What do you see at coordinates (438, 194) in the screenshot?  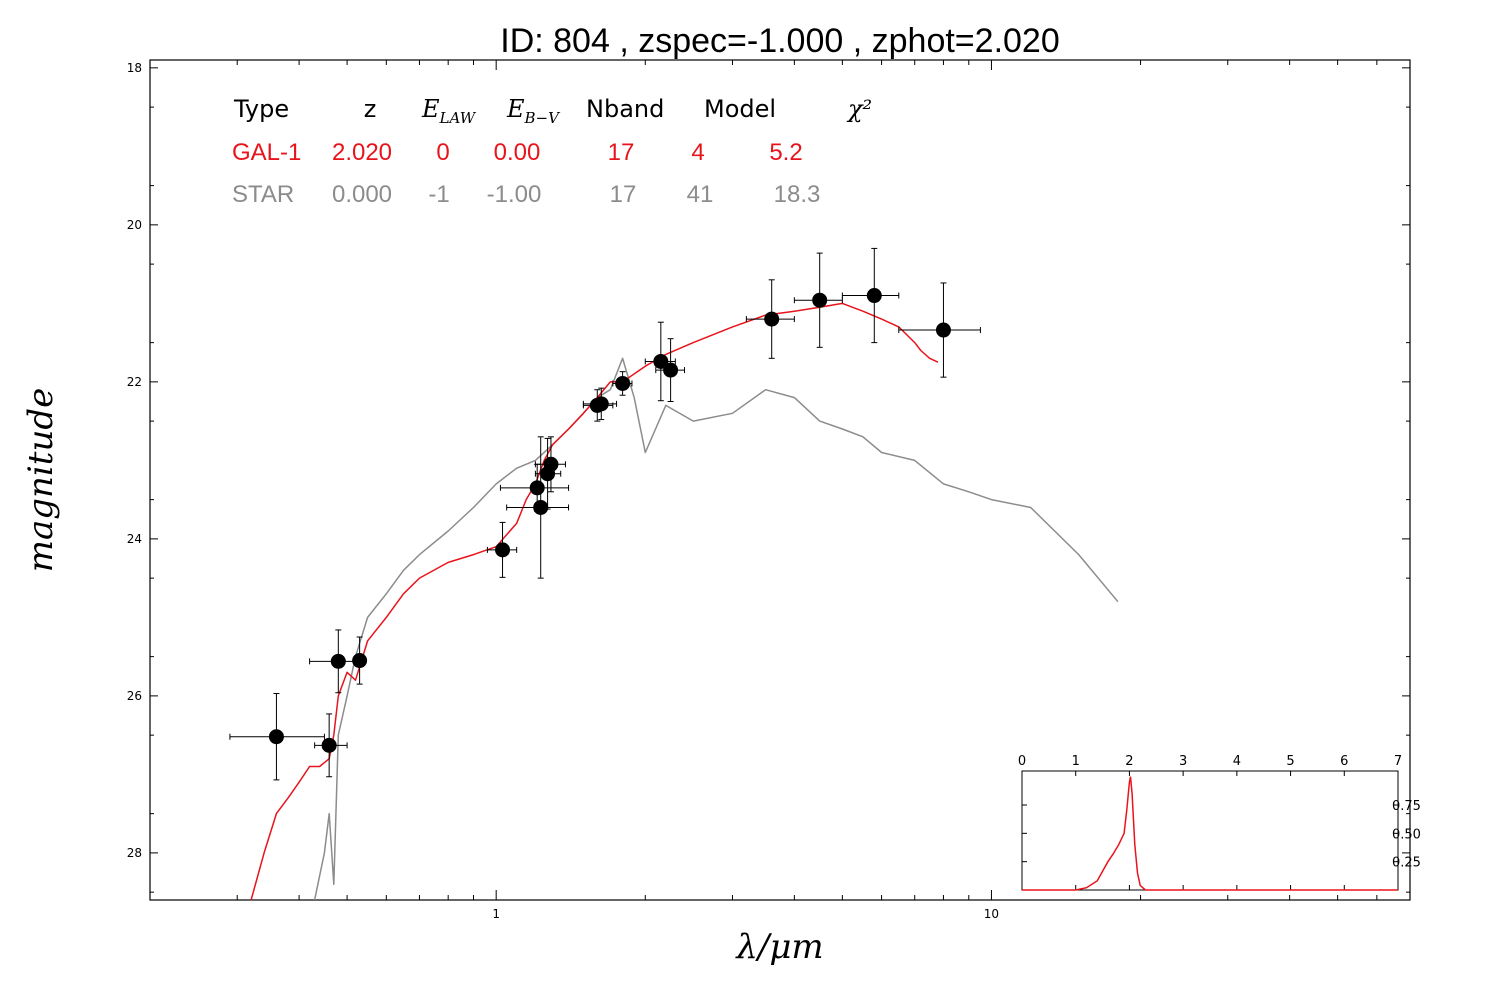 I see `star-elaw: -1` at bounding box center [438, 194].